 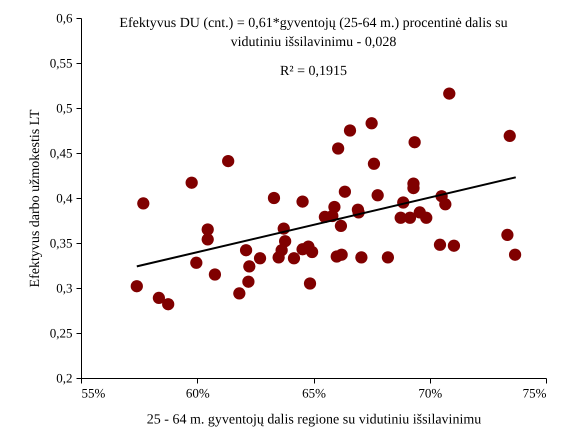 I want to click on annotation: Efektyvus DU (cnt.) = 0,61*gyventojų (25-64 m.) procentinė dalis su vidutiniu išsilavinimu - 0,028, so click(x=313, y=33).